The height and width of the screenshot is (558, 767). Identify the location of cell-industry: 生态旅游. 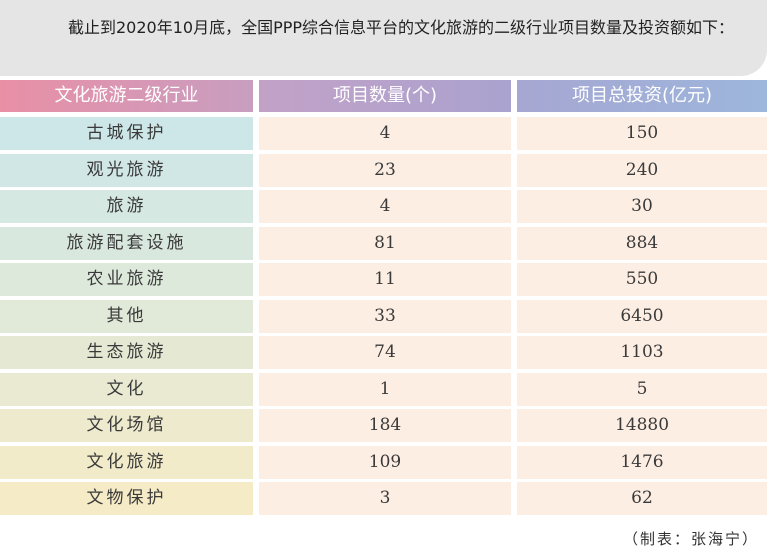
(126, 352).